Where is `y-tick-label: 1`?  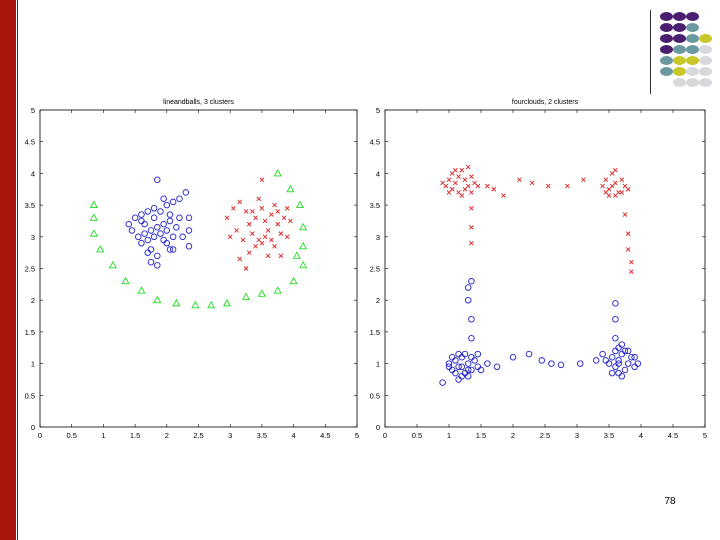
y-tick-label: 1 is located at coordinates (378, 364).